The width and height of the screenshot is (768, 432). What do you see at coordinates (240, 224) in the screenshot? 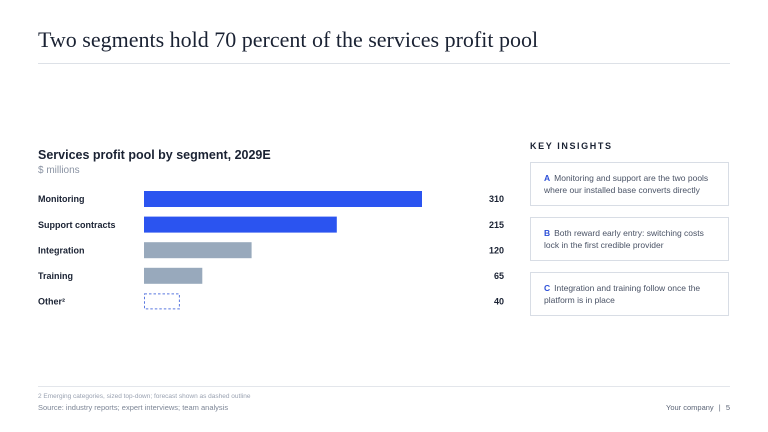
I see `bar-support-contracts` at bounding box center [240, 224].